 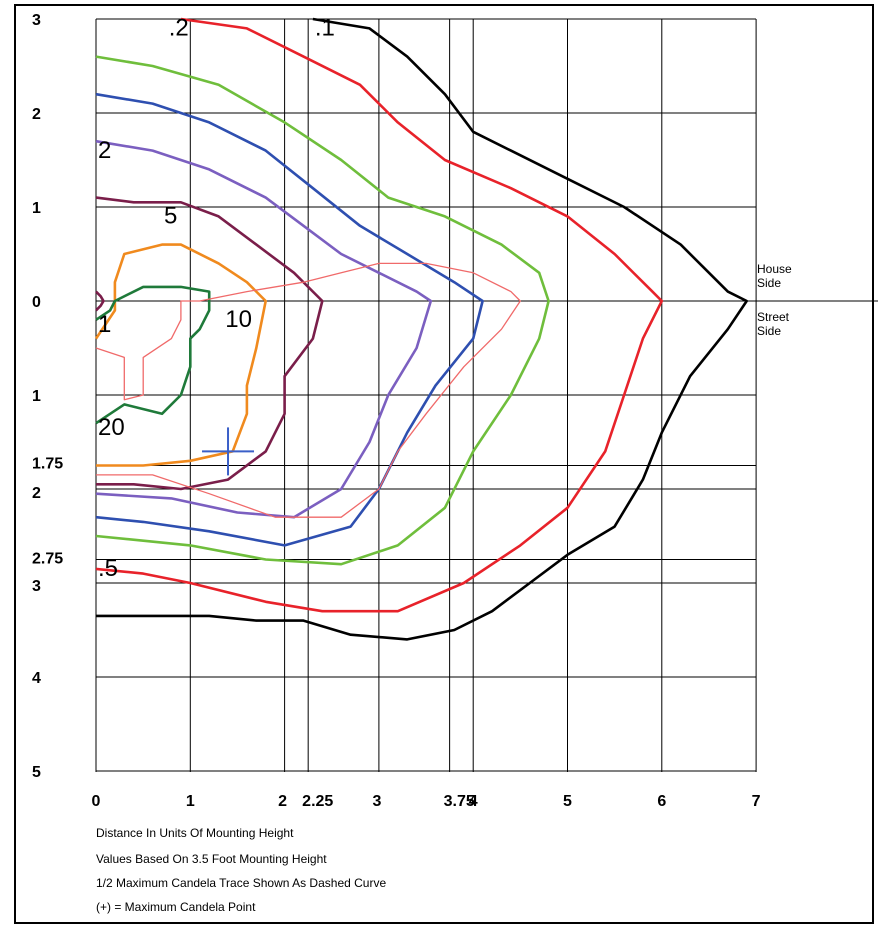 What do you see at coordinates (179, 28) in the screenshot?
I see `contour-label-0: .2` at bounding box center [179, 28].